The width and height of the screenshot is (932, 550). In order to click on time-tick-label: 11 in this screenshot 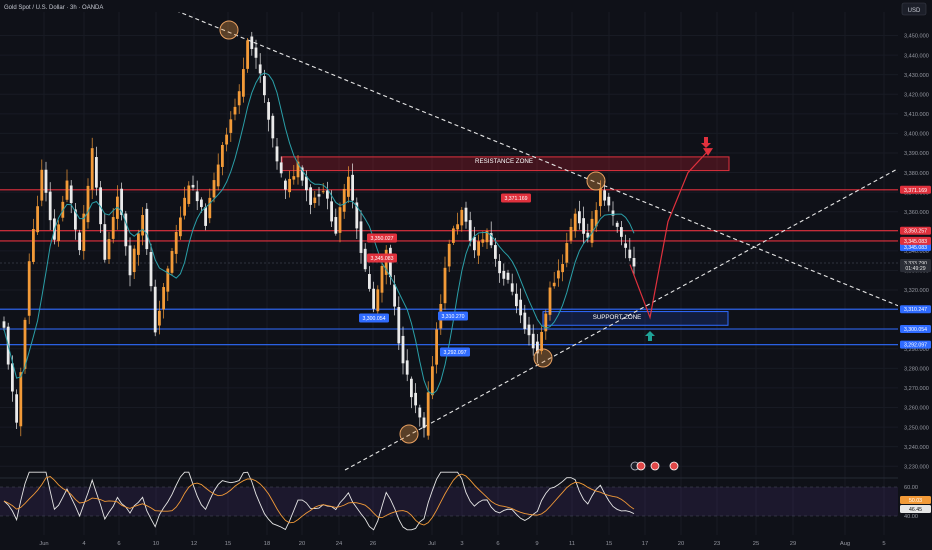, I will do `click(572, 544)`.